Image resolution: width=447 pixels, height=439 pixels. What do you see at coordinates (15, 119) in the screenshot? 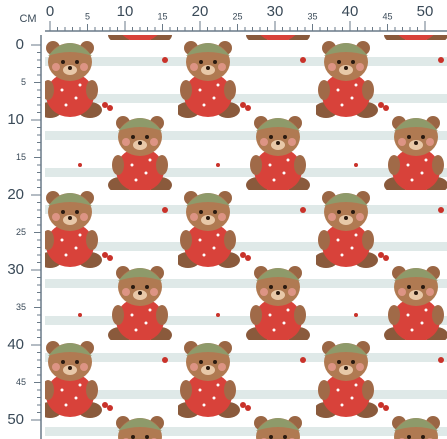
I see `left-label: 10` at bounding box center [15, 119].